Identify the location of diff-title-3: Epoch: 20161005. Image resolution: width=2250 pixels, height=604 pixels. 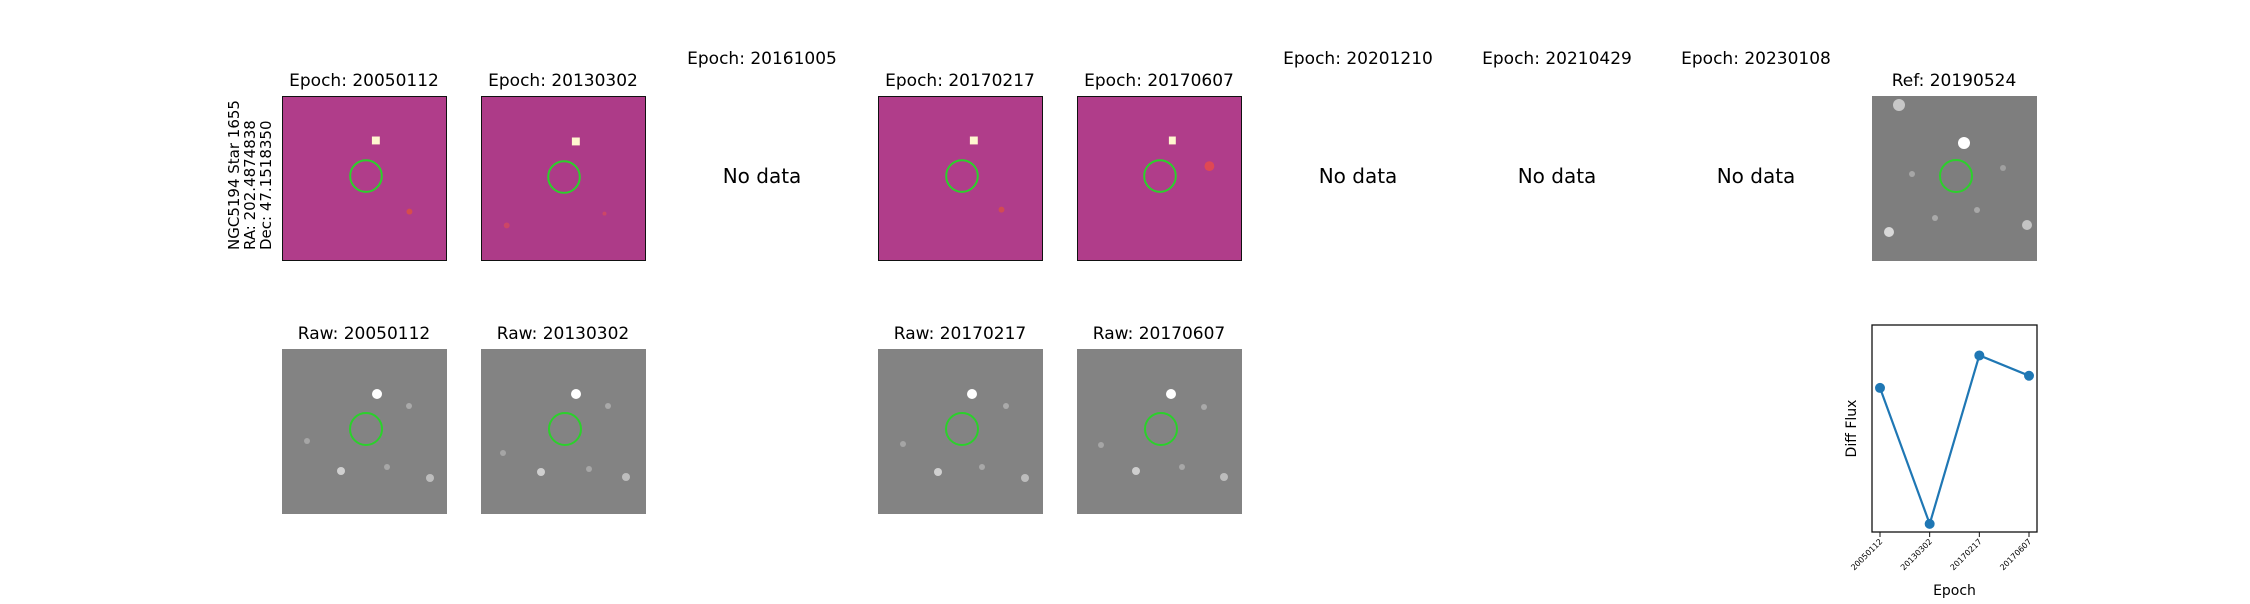
(762, 59).